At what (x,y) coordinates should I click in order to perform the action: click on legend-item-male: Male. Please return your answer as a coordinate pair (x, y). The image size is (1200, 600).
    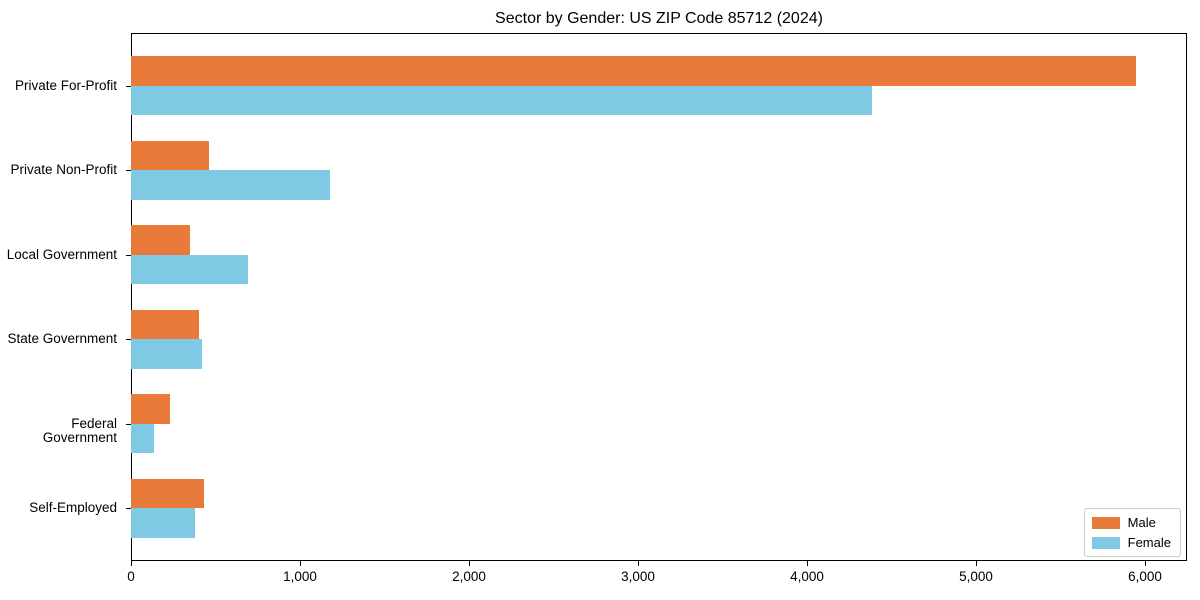
    Looking at the image, I should click on (1131, 522).